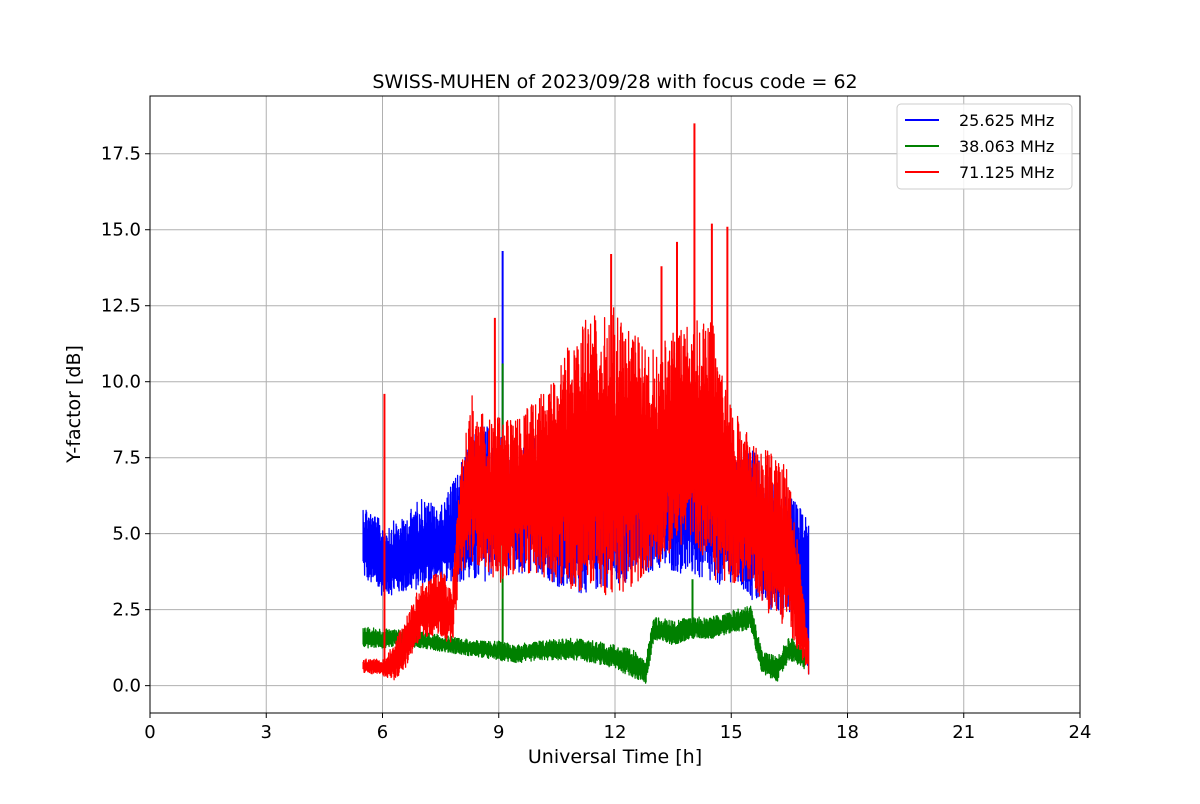 This screenshot has width=1200, height=804. What do you see at coordinates (731, 732) in the screenshot?
I see `x-tick-label: 15` at bounding box center [731, 732].